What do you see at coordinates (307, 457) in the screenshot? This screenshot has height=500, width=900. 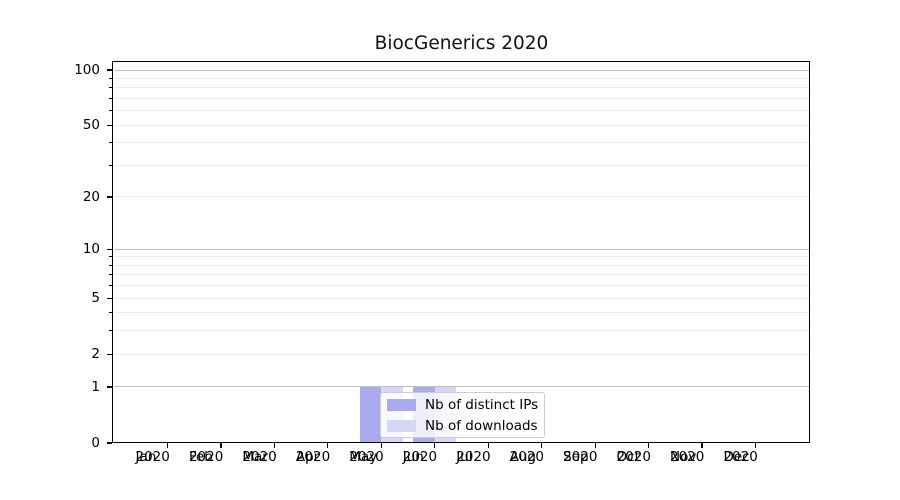 I see `x-tick-month: Apr` at bounding box center [307, 457].